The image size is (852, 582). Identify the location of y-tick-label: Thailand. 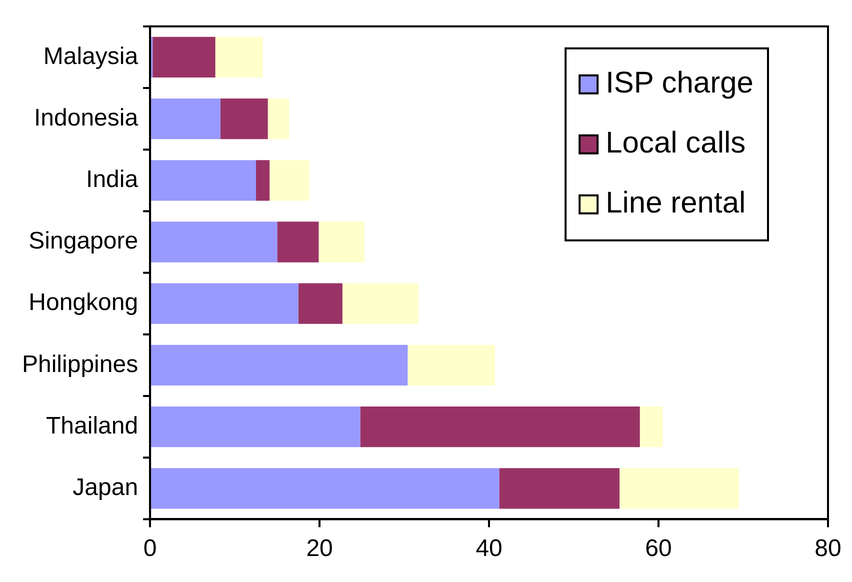
(92, 426).